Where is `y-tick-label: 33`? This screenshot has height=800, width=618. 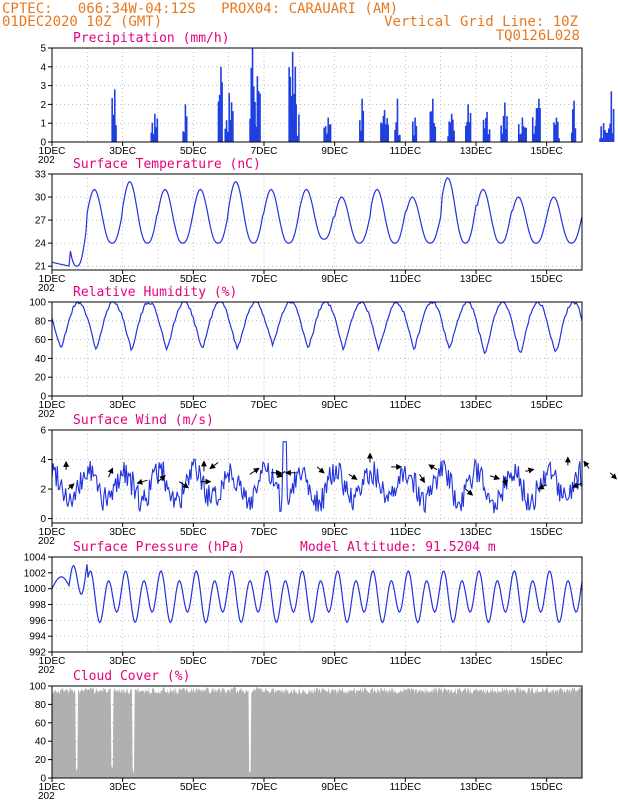
y-tick-label: 33 is located at coordinates (41, 175).